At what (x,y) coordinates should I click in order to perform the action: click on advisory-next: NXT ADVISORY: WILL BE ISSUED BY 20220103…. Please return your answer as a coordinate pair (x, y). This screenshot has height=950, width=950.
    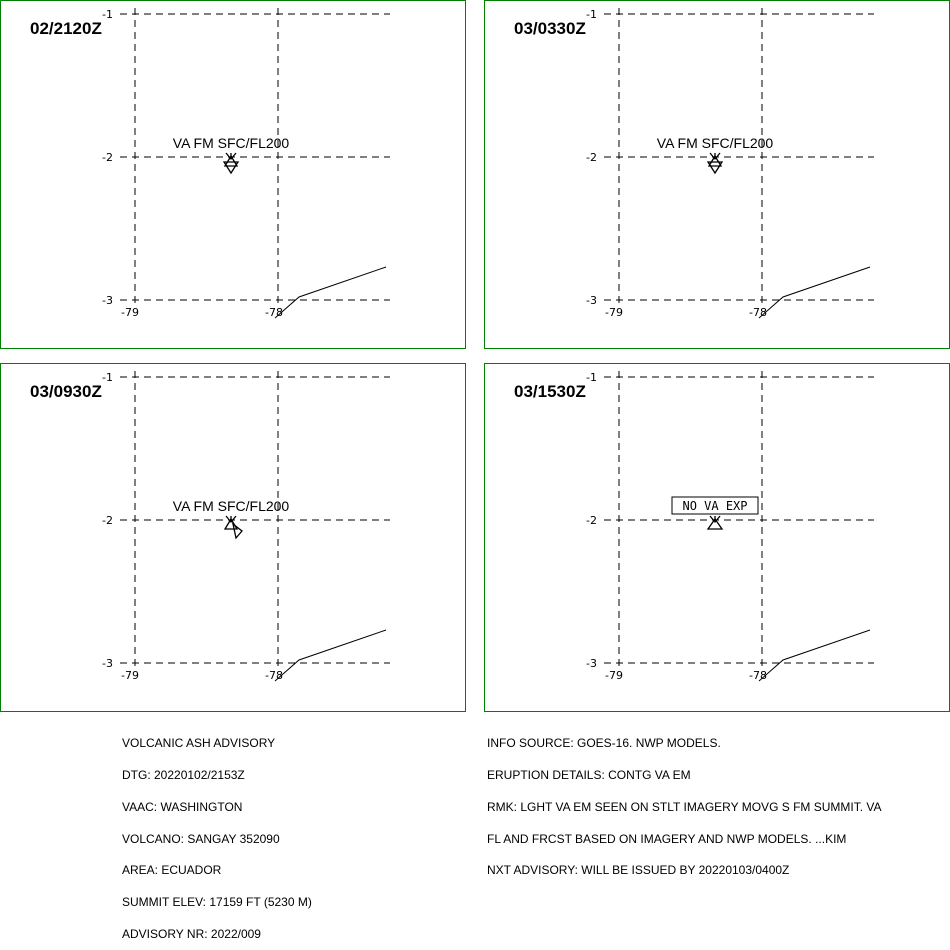
    Looking at the image, I should click on (638, 870).